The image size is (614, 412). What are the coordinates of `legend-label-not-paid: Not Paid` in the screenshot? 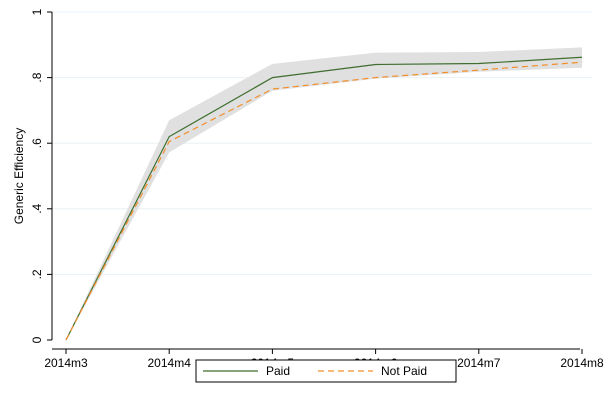 It's located at (404, 371).